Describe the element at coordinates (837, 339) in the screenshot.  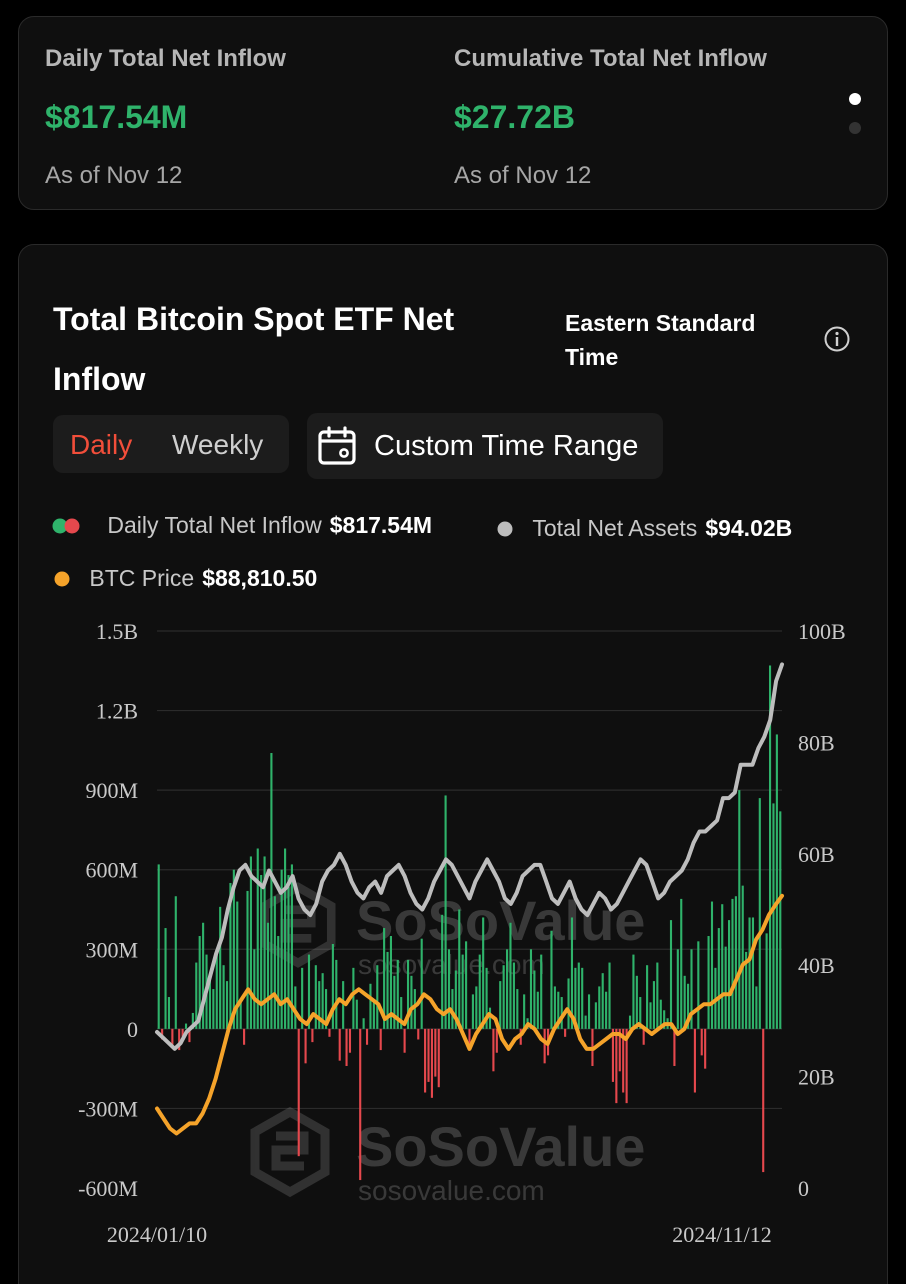
I see `info-circle-icon` at that location.